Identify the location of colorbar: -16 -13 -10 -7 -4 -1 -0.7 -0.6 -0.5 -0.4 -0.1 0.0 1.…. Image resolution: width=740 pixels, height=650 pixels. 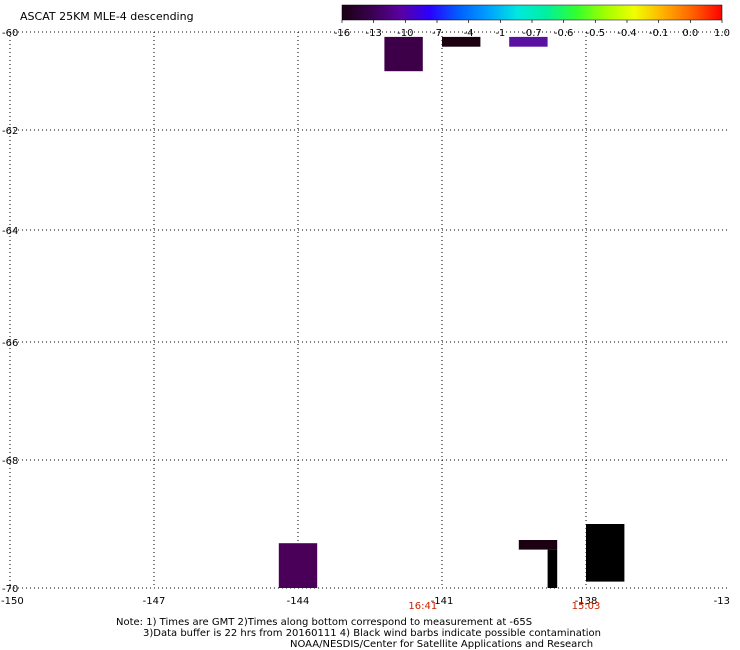
(532, 21).